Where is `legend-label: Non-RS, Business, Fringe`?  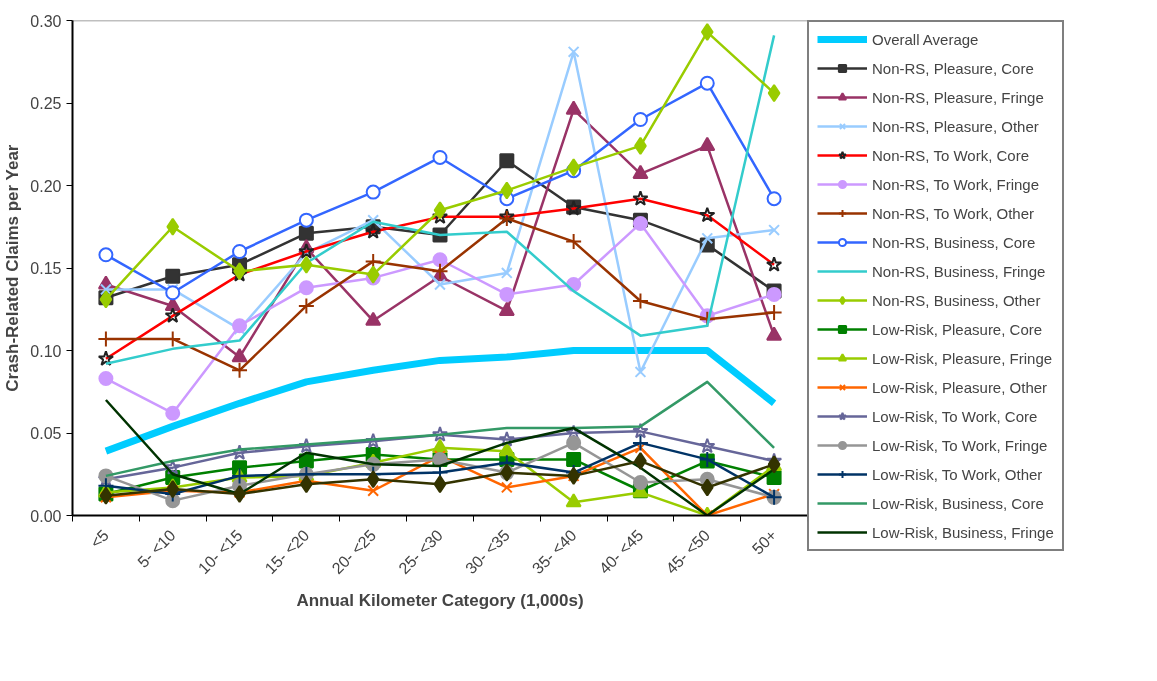 legend-label: Non-RS, Business, Fringe is located at coordinates (959, 271).